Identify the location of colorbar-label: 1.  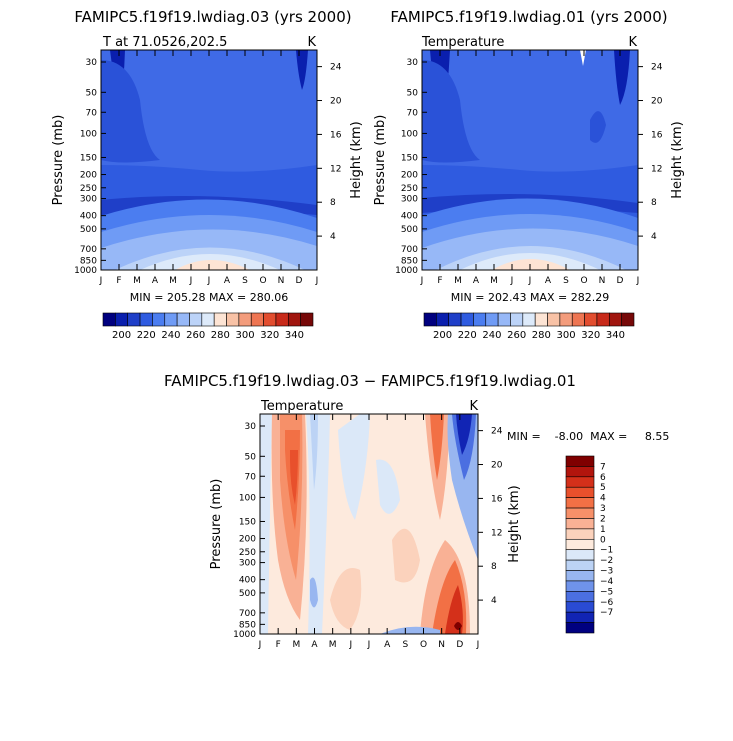
(603, 530).